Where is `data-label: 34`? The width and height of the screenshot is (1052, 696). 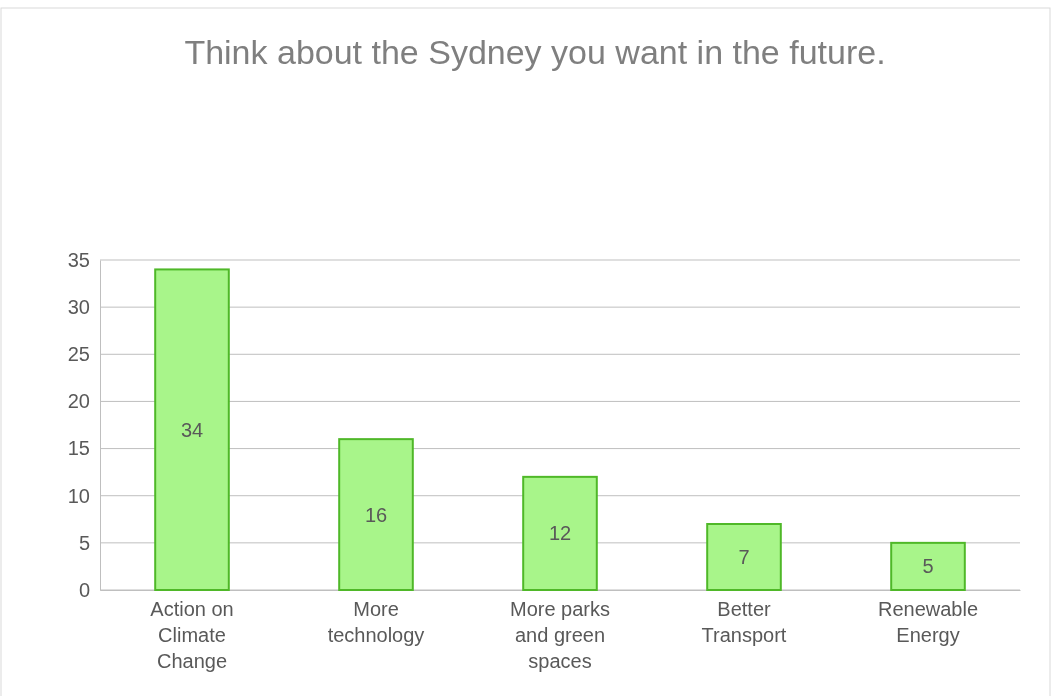 data-label: 34 is located at coordinates (192, 429).